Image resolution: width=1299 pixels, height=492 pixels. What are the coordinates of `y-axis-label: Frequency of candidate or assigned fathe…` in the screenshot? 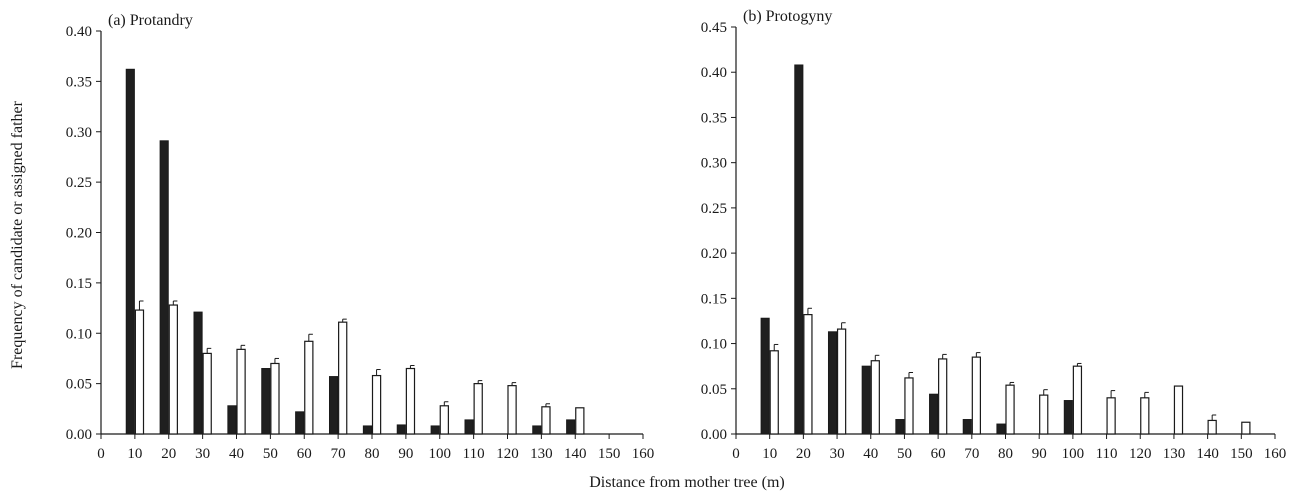 It's located at (17, 234).